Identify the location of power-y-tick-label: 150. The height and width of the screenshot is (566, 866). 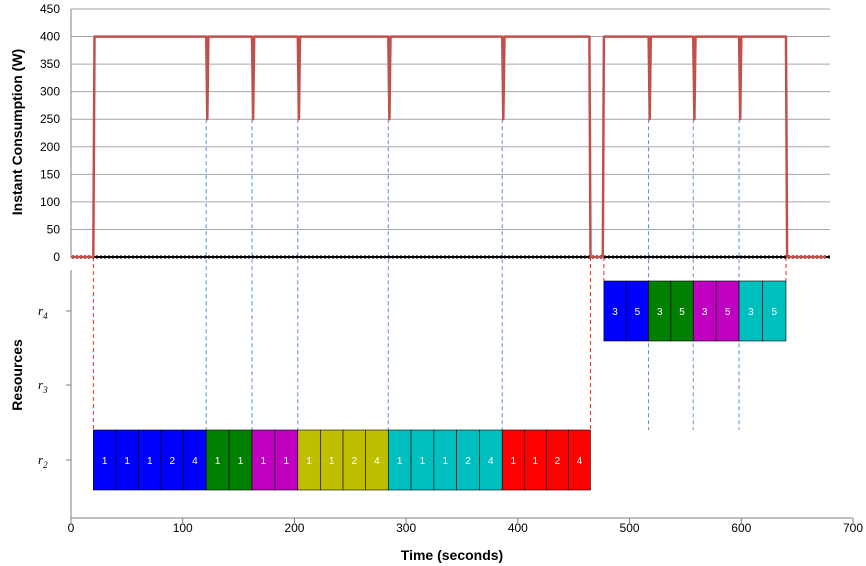
(50, 174).